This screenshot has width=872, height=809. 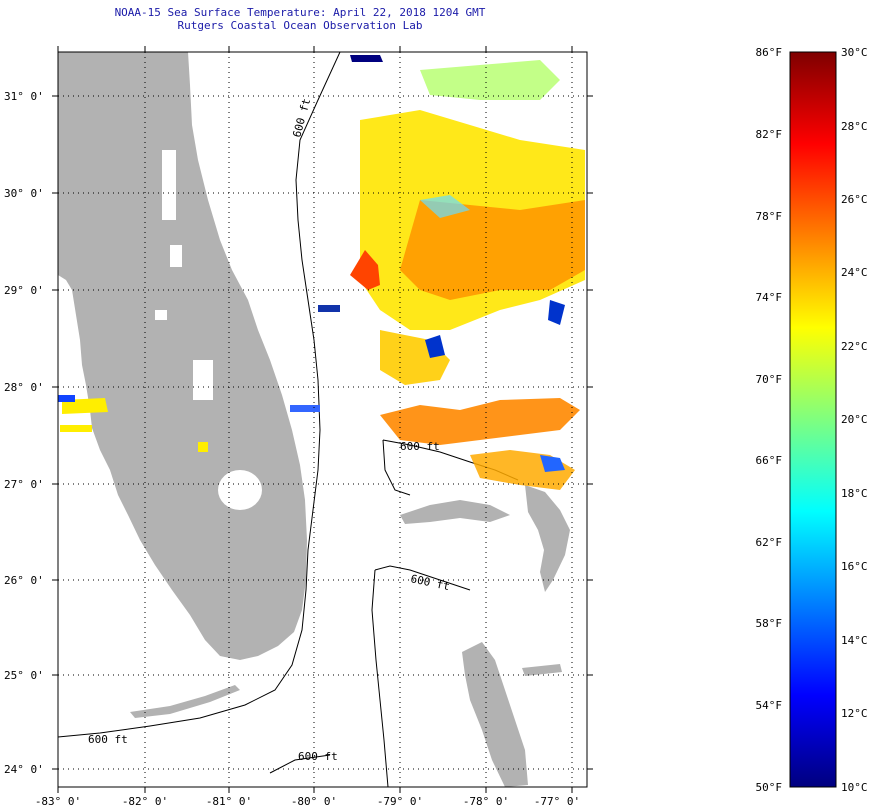 I want to click on colorbar-f-label: 54°F, so click(x=769, y=705).